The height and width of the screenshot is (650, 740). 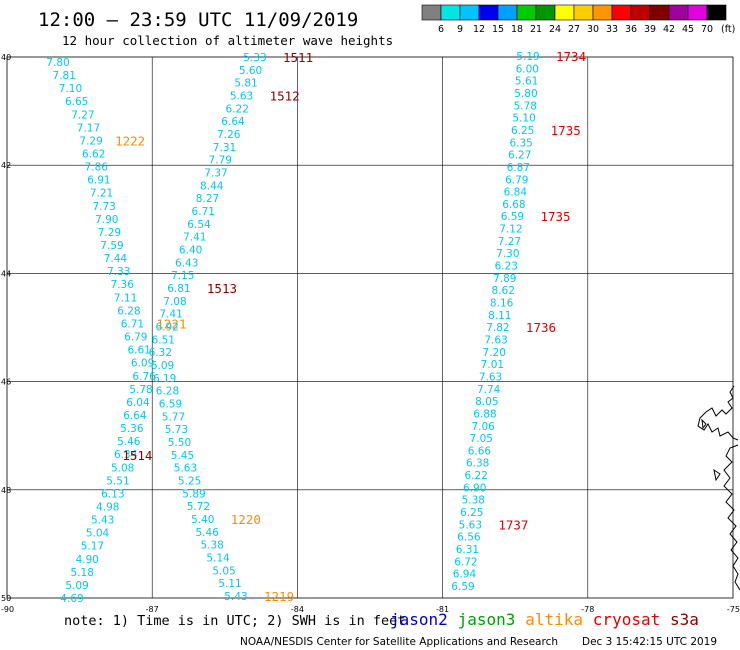 What do you see at coordinates (229, 135) in the screenshot?
I see `wave-height-value: 7.26` at bounding box center [229, 135].